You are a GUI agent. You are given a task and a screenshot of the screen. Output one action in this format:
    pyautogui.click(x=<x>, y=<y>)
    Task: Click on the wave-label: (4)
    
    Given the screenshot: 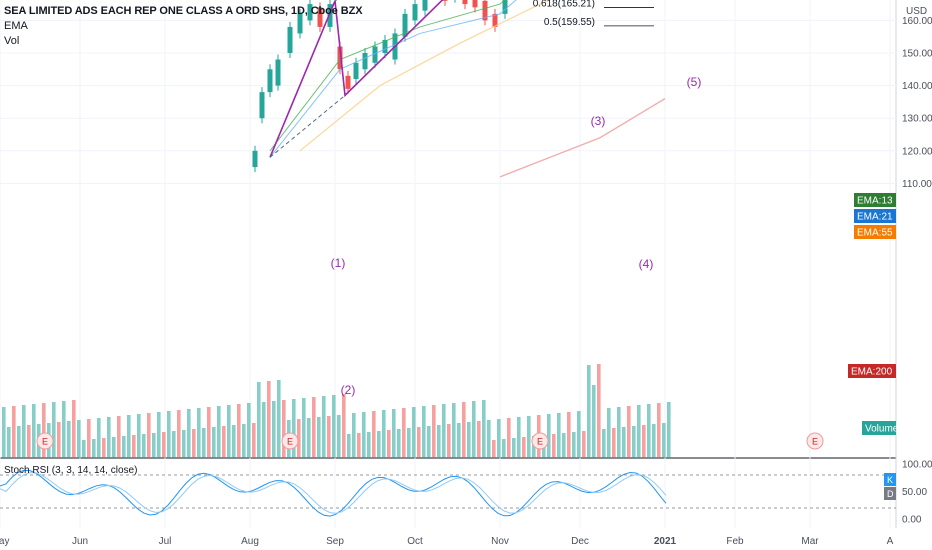 What is the action you would take?
    pyautogui.click(x=646, y=264)
    